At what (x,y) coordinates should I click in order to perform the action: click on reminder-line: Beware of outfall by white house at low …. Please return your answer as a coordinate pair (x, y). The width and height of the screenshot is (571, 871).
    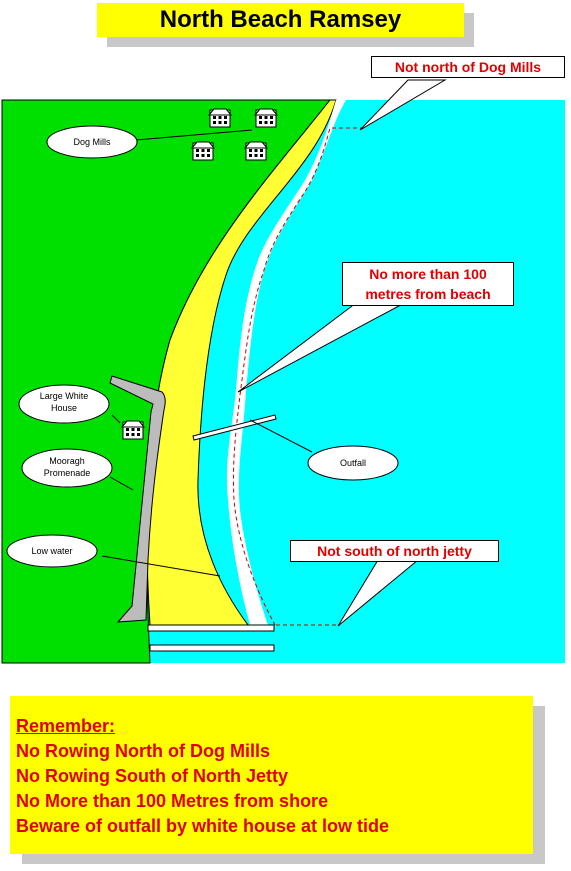
    Looking at the image, I should click on (203, 826).